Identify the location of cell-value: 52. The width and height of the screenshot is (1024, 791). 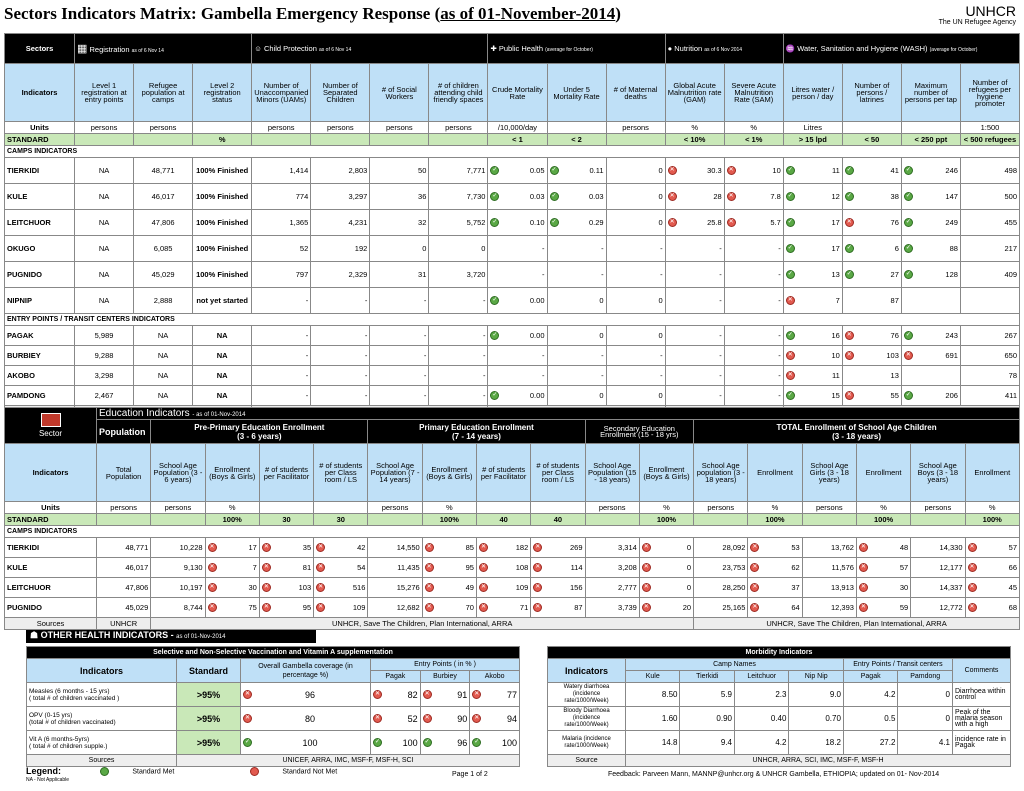
(304, 248).